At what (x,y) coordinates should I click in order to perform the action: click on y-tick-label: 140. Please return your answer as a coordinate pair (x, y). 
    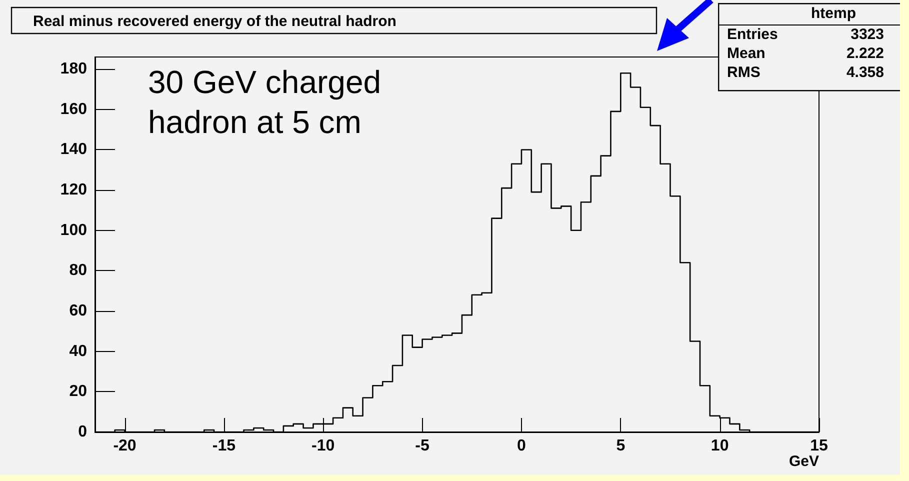
    Looking at the image, I should click on (74, 149).